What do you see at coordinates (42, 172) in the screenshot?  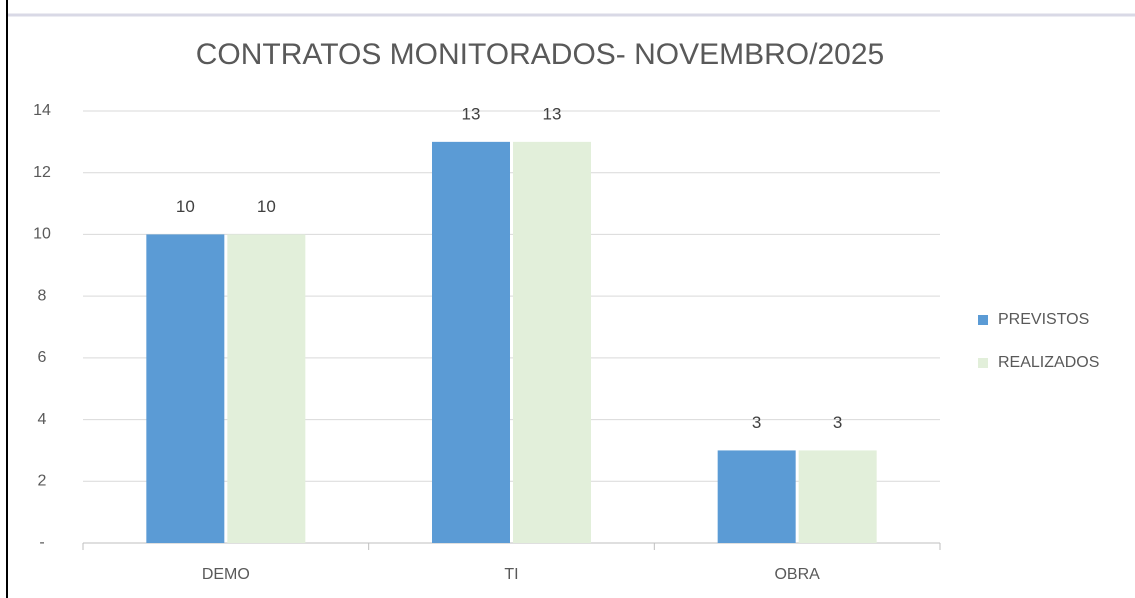 I see `y-tick-label: 12` at bounding box center [42, 172].